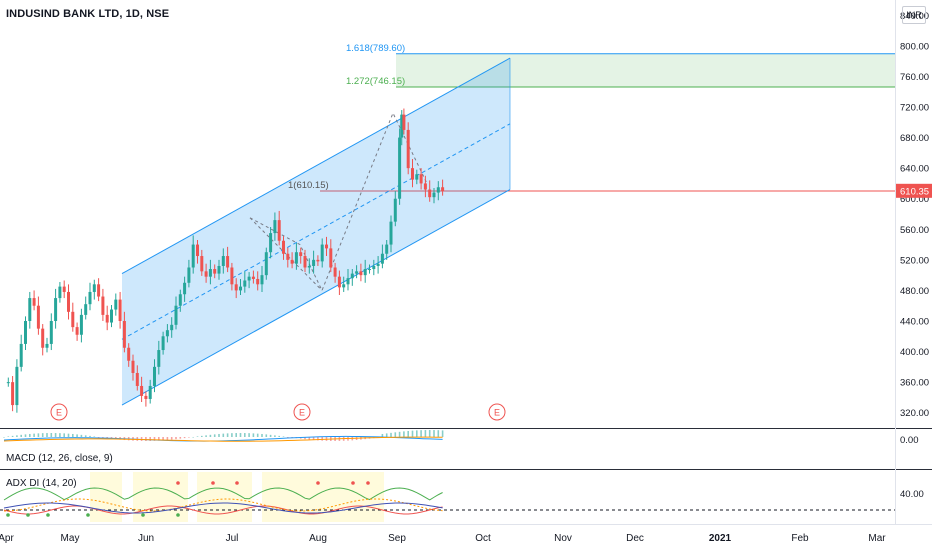 The height and width of the screenshot is (550, 932). What do you see at coordinates (914, 46) in the screenshot?
I see `y-tick-label: 800.00` at bounding box center [914, 46].